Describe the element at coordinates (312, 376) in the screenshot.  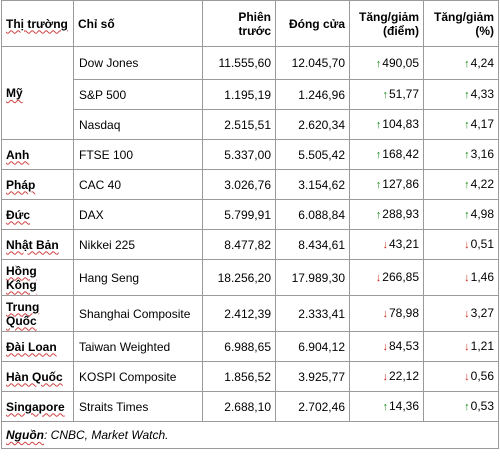
I see `close-cell: 3.925,77` at that location.